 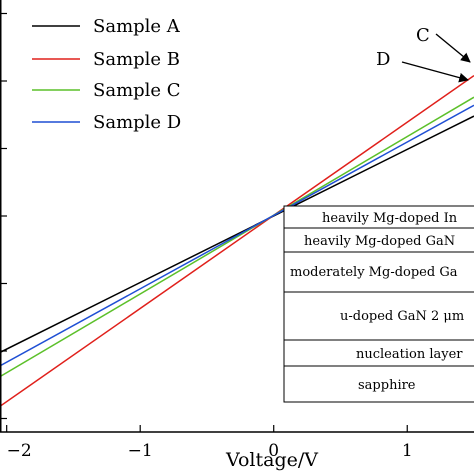 I want to click on legend-label-sample-d: Sample D, so click(x=137, y=122).